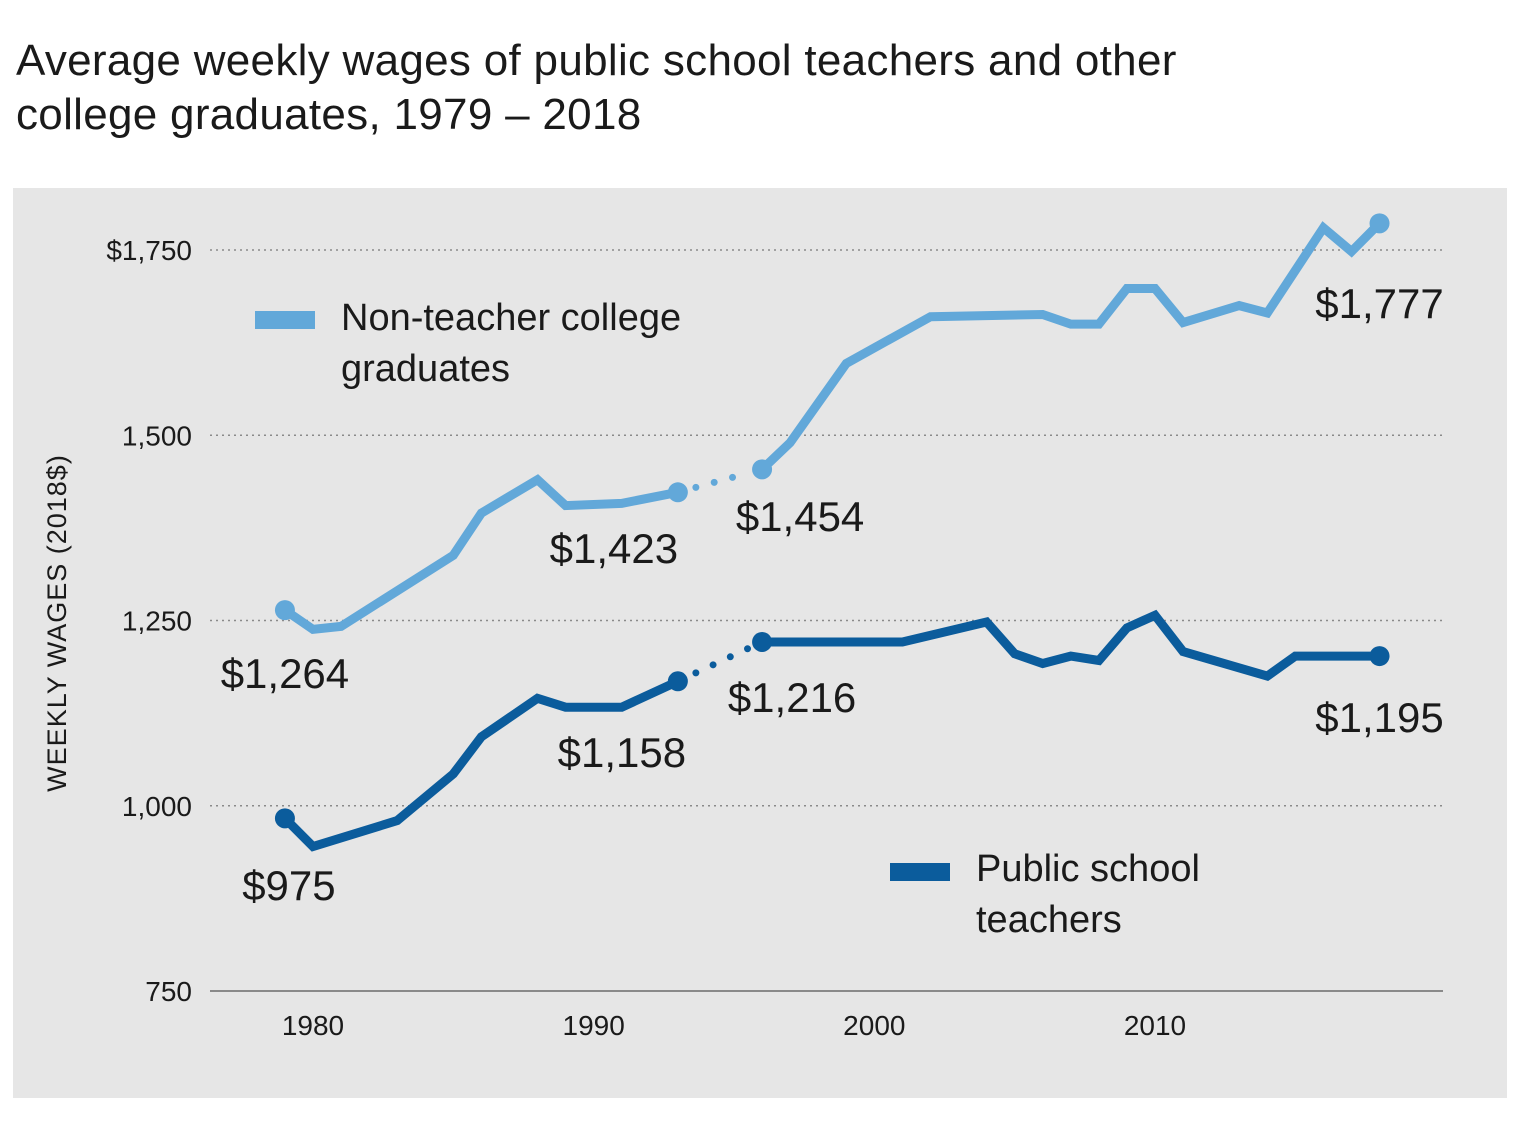  I want to click on y-tick-label: 1,250, so click(157, 621).